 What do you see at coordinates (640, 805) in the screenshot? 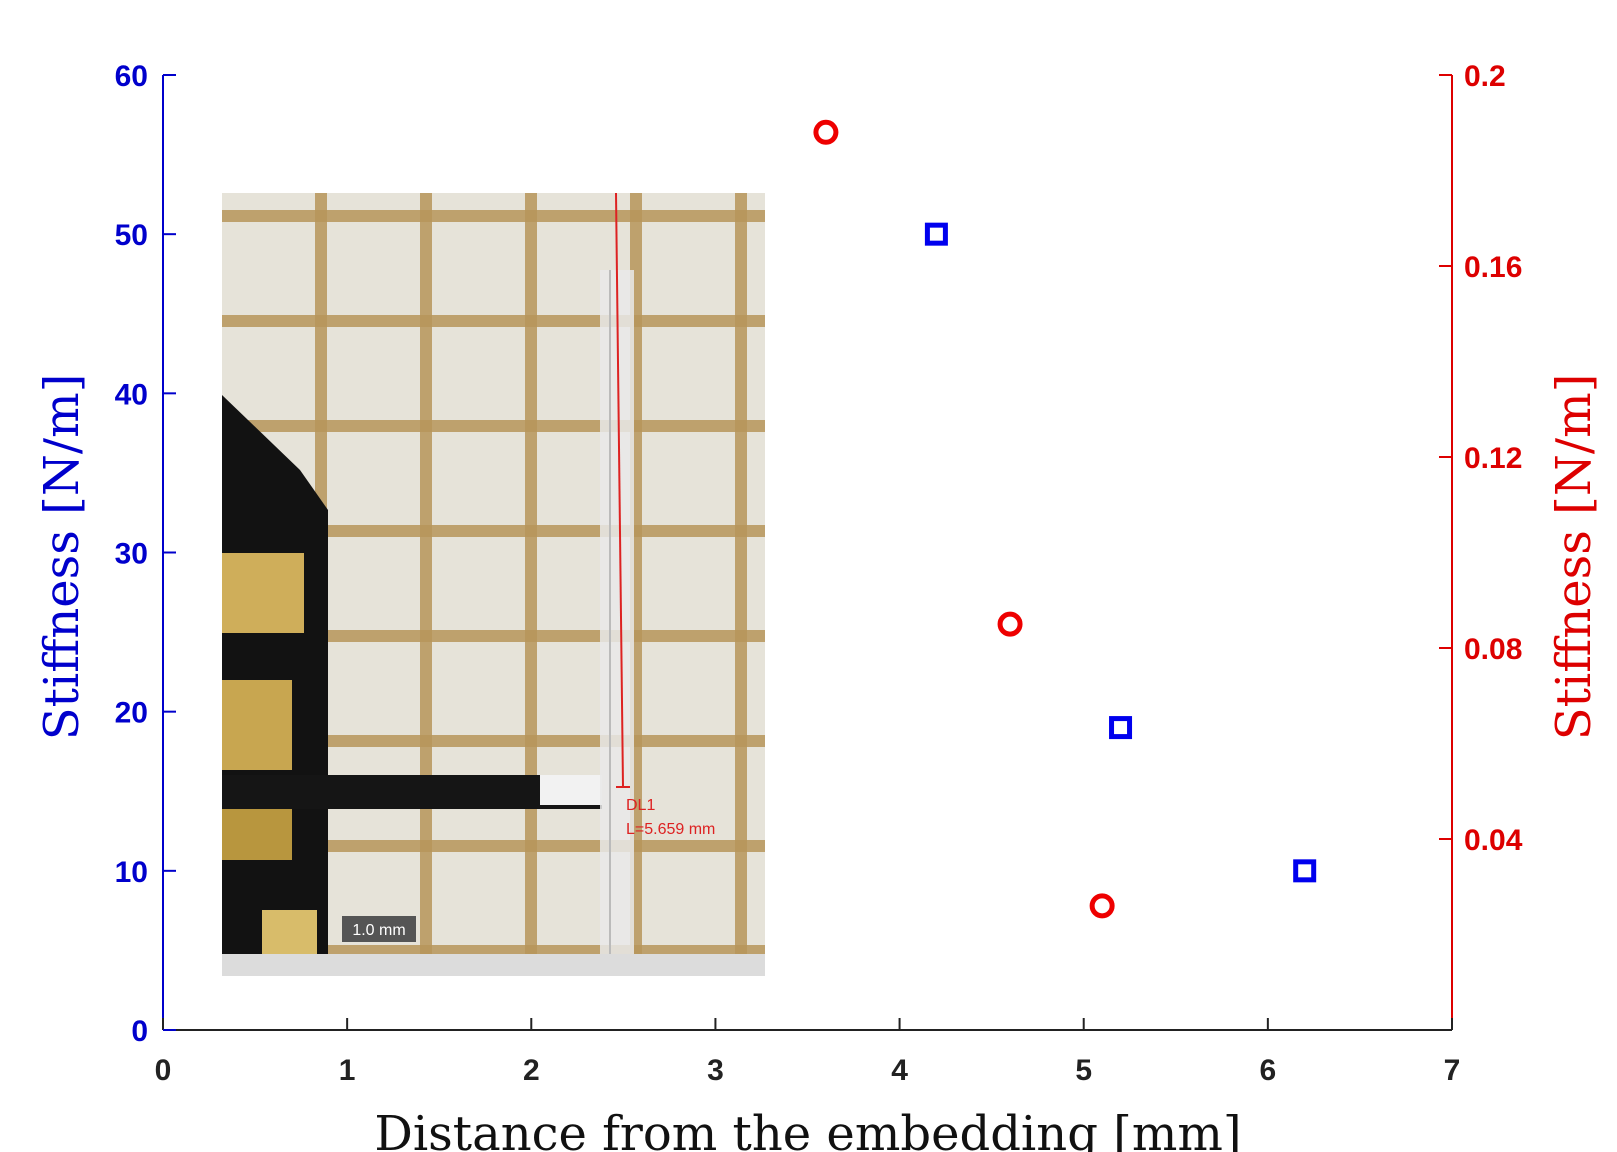
I see `measure-label: DL1` at bounding box center [640, 805].